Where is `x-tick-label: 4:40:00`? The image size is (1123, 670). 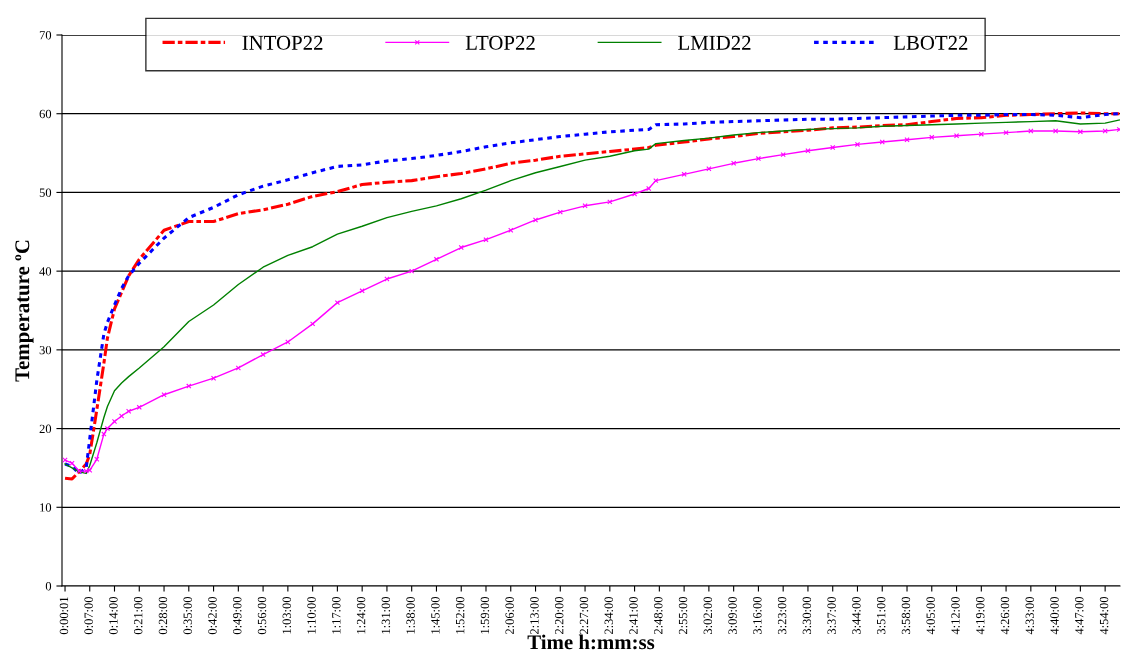 x-tick-label: 4:40:00 is located at coordinates (1054, 615).